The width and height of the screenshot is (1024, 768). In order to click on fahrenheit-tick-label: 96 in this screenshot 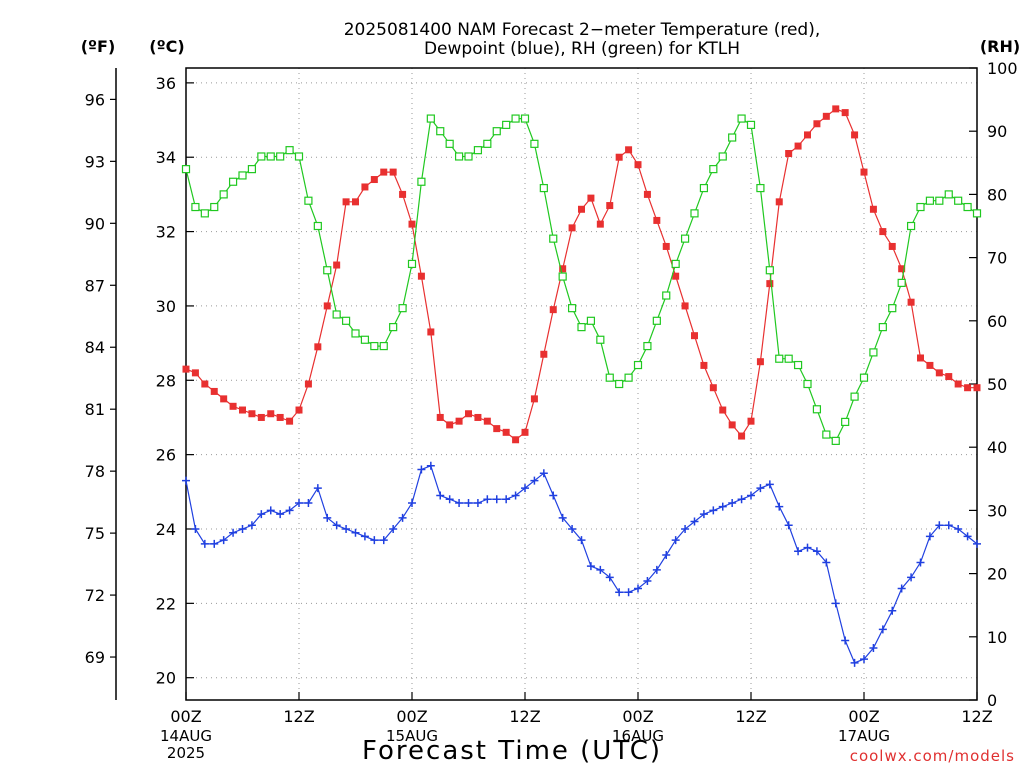, I will do `click(95, 99)`.